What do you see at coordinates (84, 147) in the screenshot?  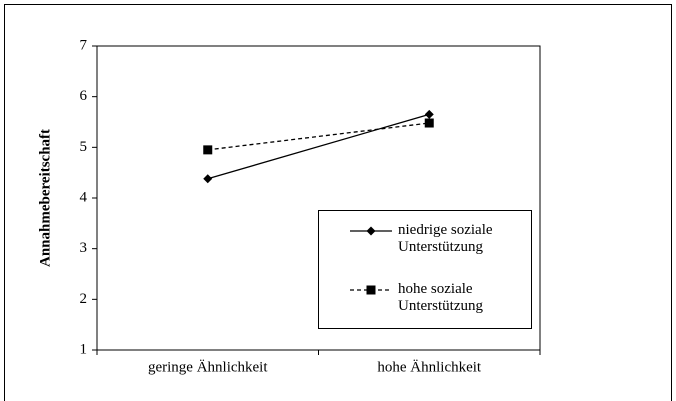 I see `y-tick-label: 5` at bounding box center [84, 147].